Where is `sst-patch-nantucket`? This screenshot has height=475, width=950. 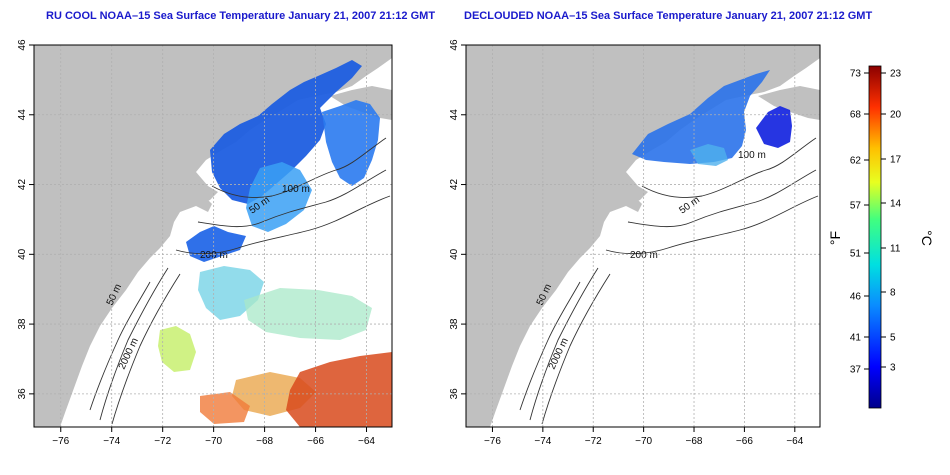 sst-patch-nantucket is located at coordinates (216, 244).